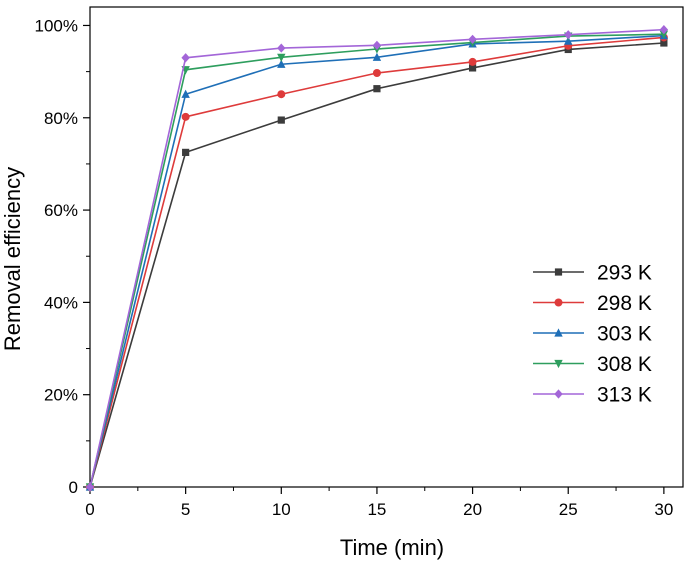 This screenshot has height=564, width=700. I want to click on legend-item: 298 K, so click(592, 303).